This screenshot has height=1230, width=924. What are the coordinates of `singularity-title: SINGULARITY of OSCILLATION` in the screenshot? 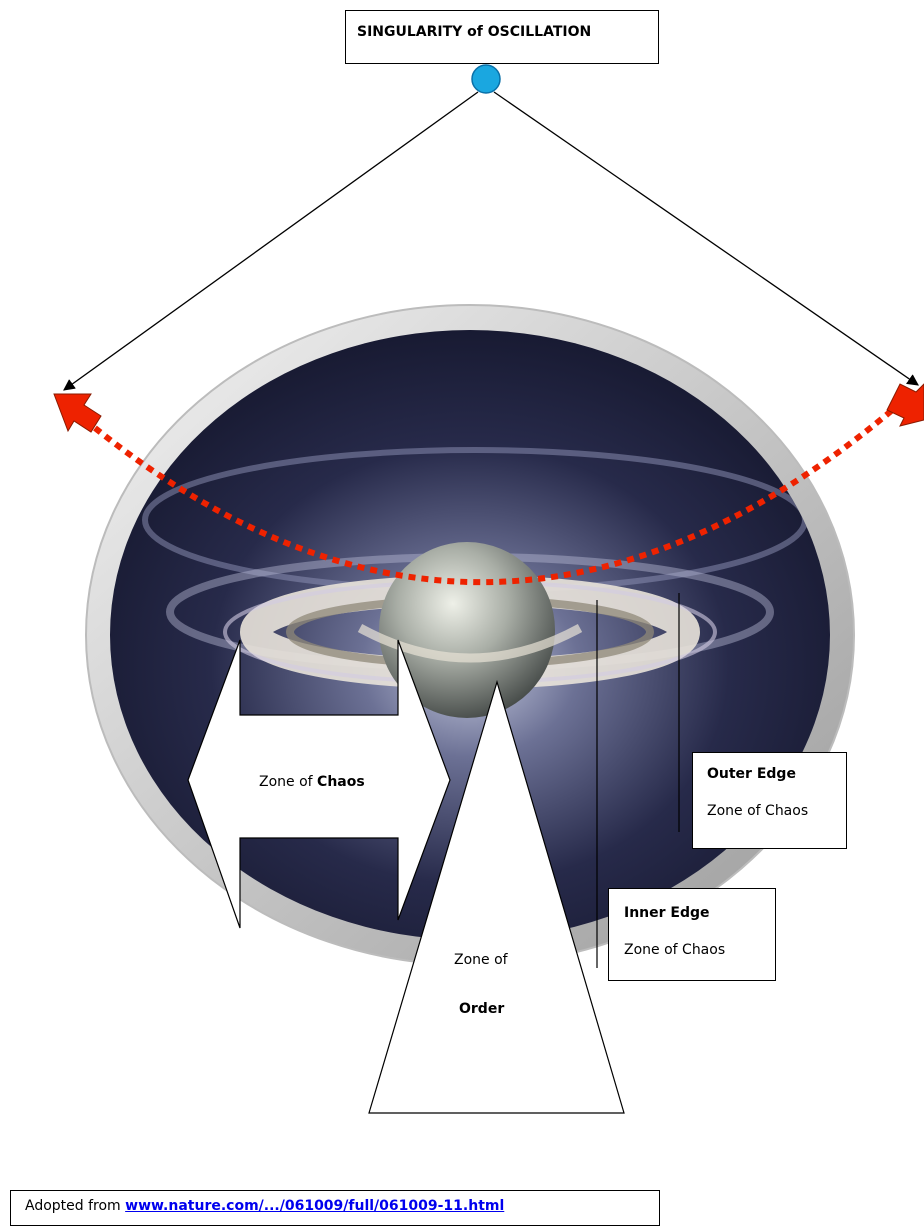 It's located at (474, 32).